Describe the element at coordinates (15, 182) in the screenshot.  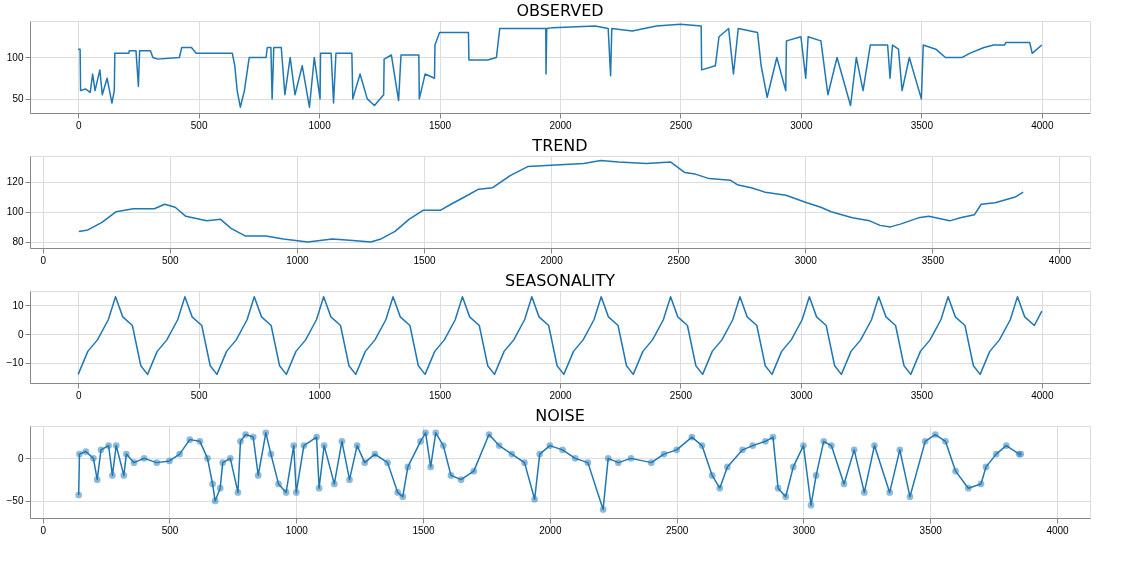
I see `y-tick-label: 120` at that location.